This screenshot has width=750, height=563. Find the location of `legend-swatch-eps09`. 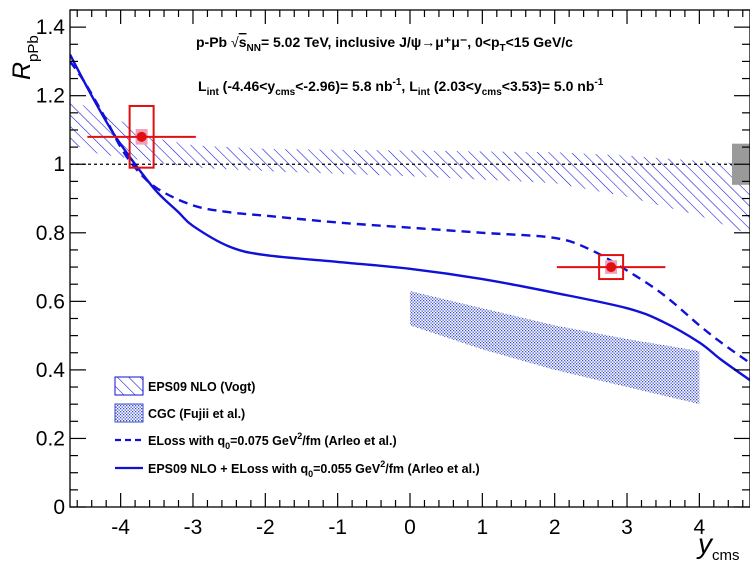

legend-swatch-eps09 is located at coordinates (129, 386).